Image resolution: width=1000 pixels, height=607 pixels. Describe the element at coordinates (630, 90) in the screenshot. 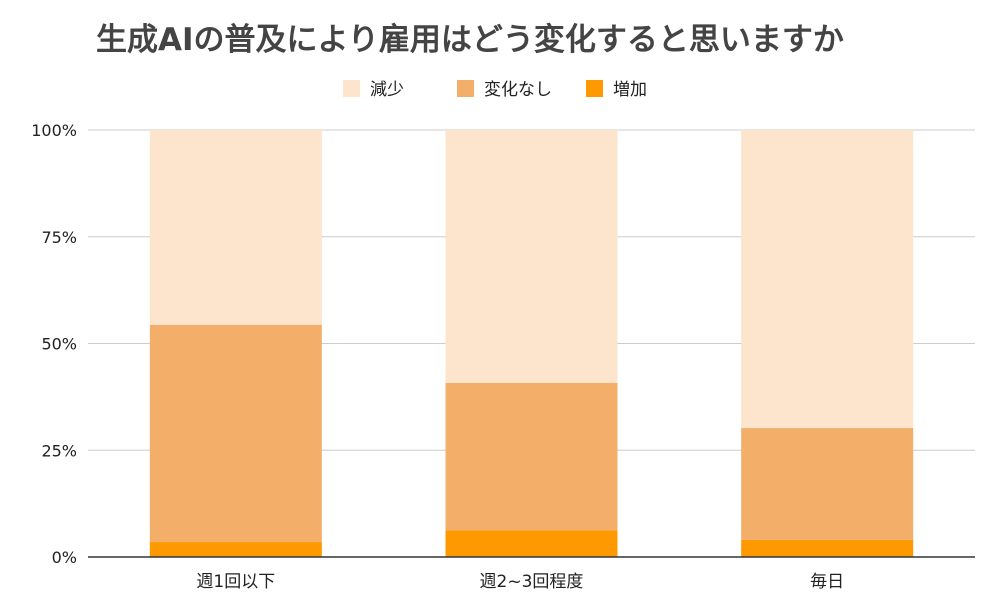

I see `legend-label: 増加` at that location.